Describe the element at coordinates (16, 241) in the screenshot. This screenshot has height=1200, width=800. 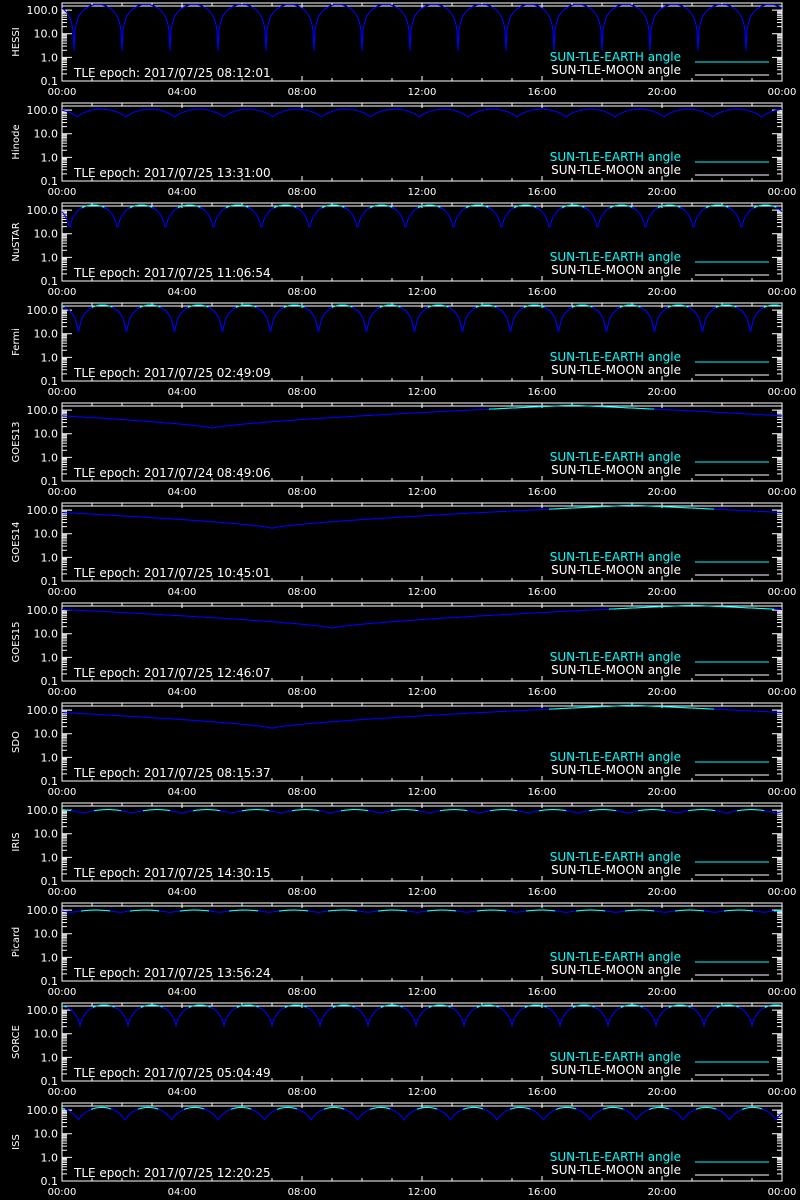
I see `panel-ylabel: NuSTAR` at that location.